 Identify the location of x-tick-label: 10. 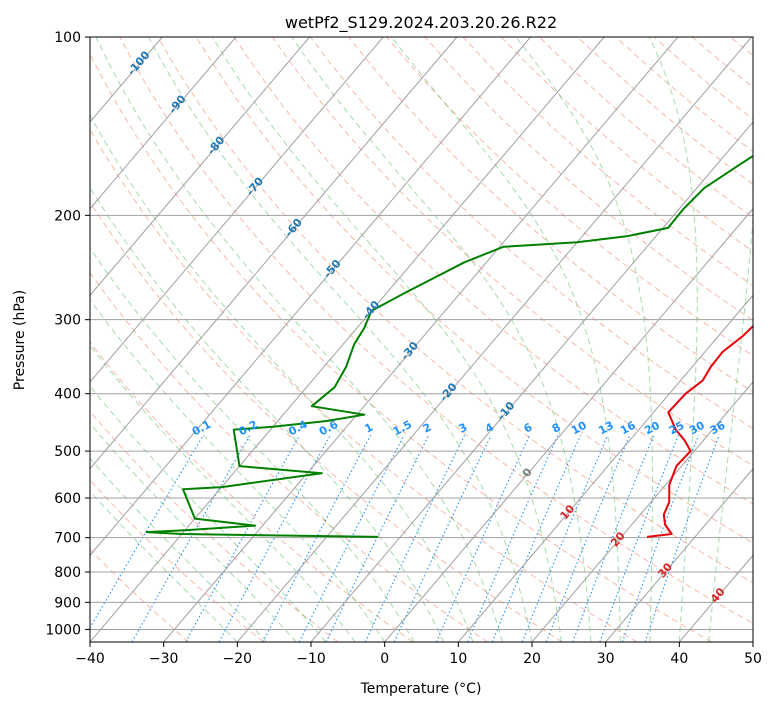
(458, 659).